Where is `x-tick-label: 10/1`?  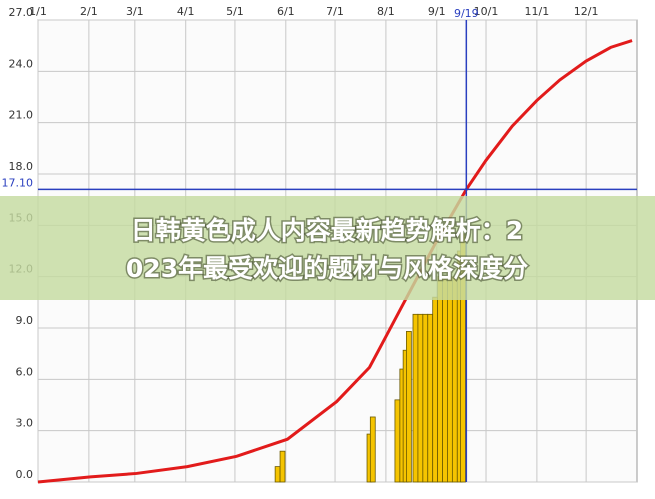 x-tick-label: 10/1 is located at coordinates (486, 11).